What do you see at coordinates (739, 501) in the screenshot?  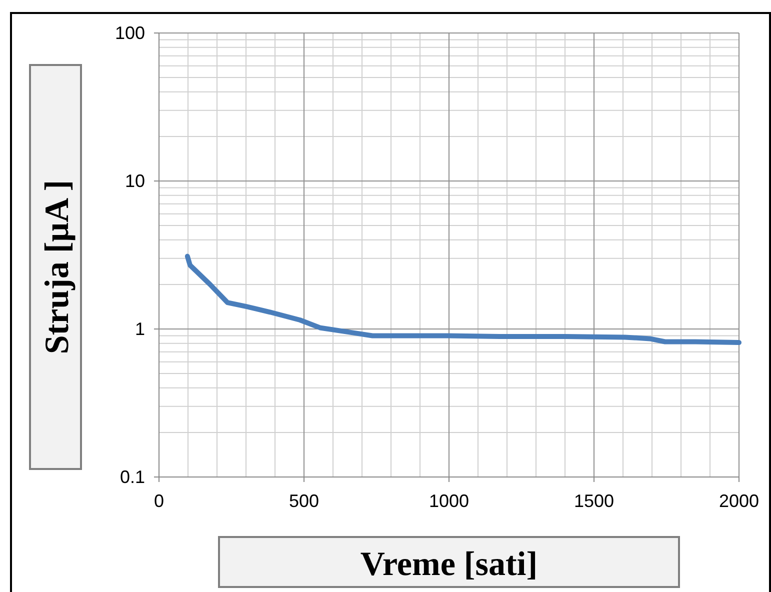 I see `x-tick-label: 2000` at bounding box center [739, 501].